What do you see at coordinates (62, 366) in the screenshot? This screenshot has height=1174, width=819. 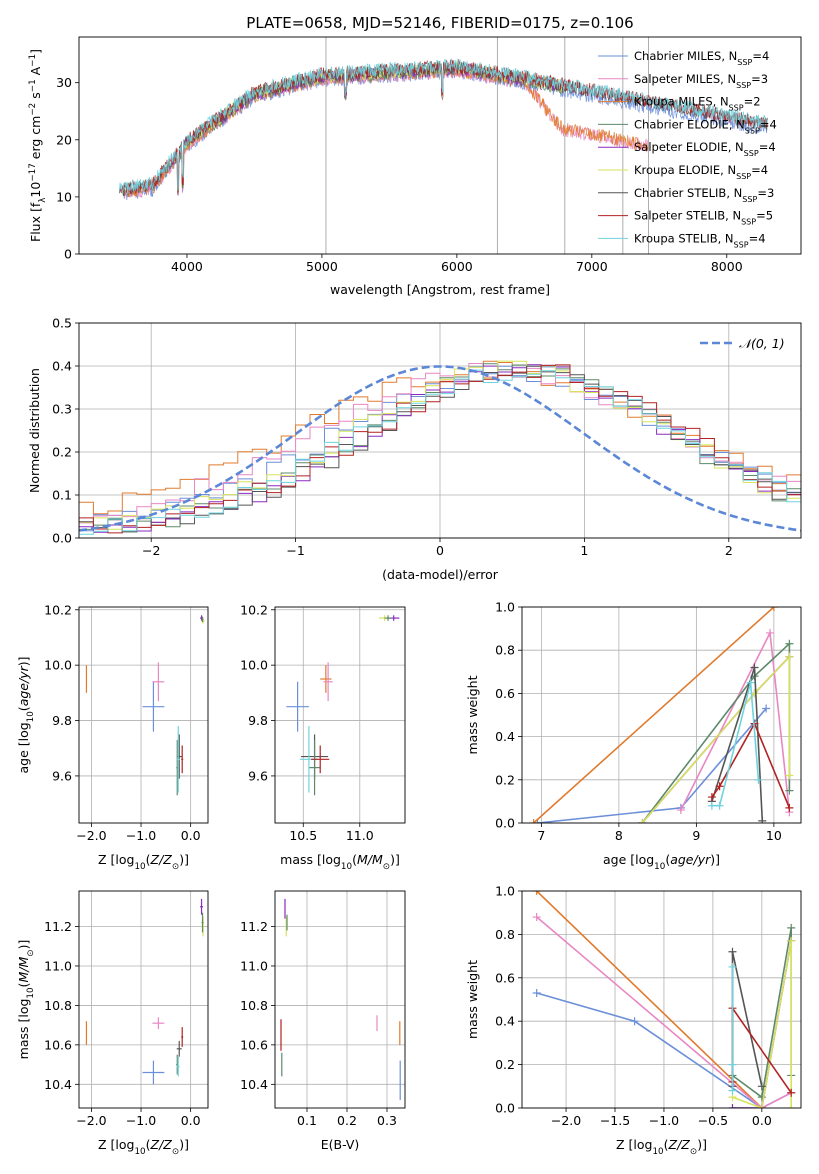 I see `y-tick-label-4: 0.4` at bounding box center [62, 366].